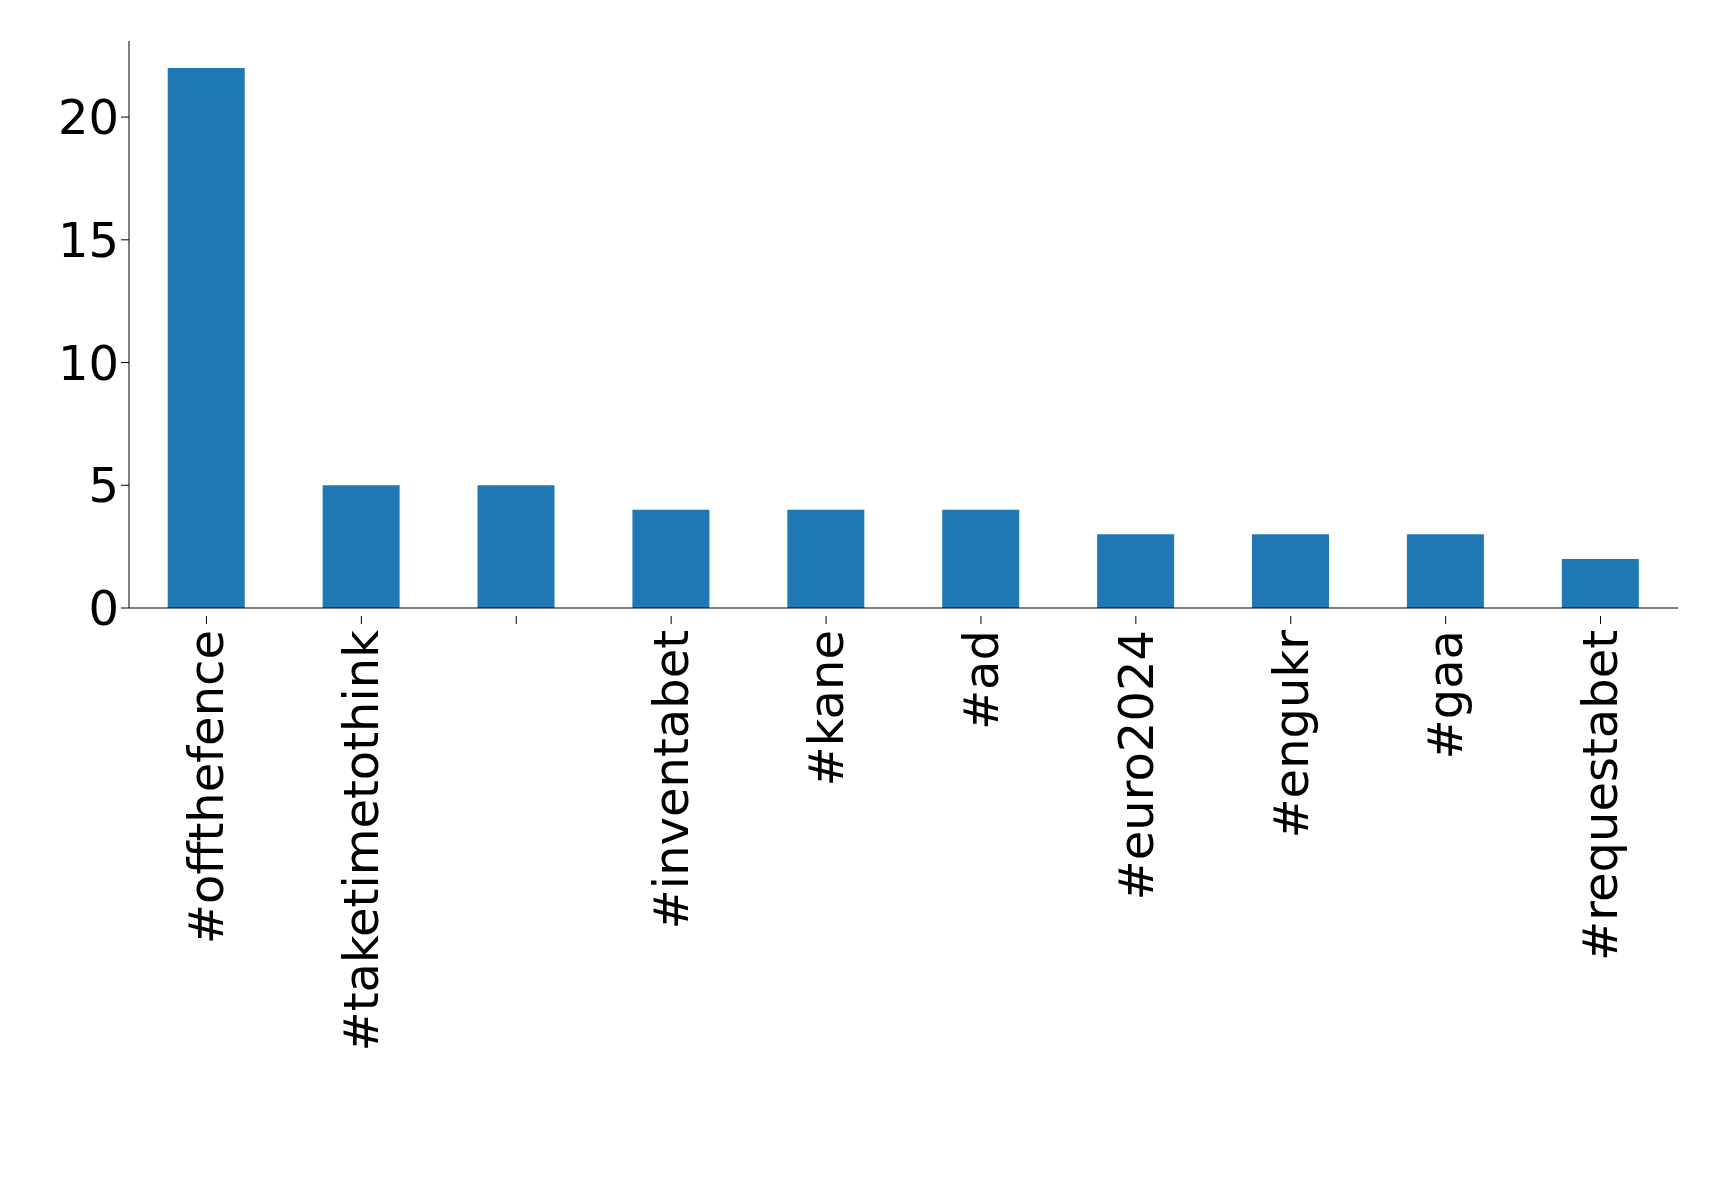 This screenshot has height=1177, width=1719. What do you see at coordinates (206, 787) in the screenshot?
I see `x-tick-label: #offthefence` at bounding box center [206, 787].